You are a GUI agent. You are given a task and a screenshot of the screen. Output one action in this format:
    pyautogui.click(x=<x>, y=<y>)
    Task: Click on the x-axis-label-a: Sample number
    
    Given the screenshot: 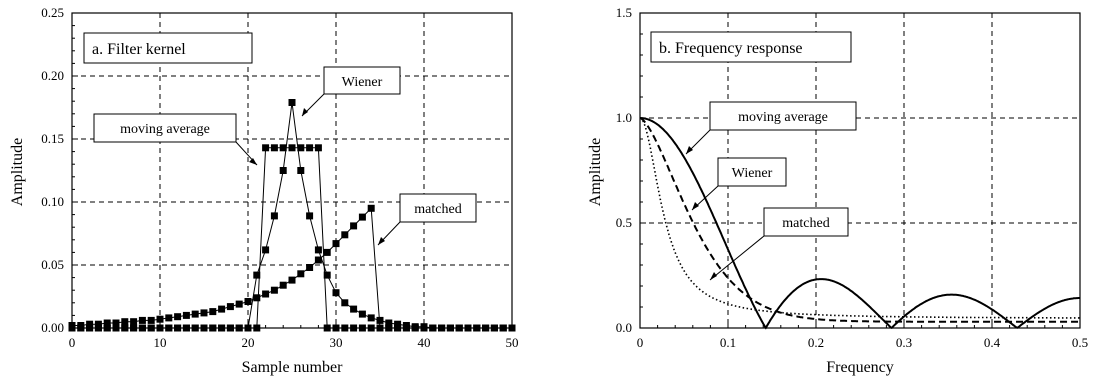 What is the action you would take?
    pyautogui.click(x=293, y=367)
    